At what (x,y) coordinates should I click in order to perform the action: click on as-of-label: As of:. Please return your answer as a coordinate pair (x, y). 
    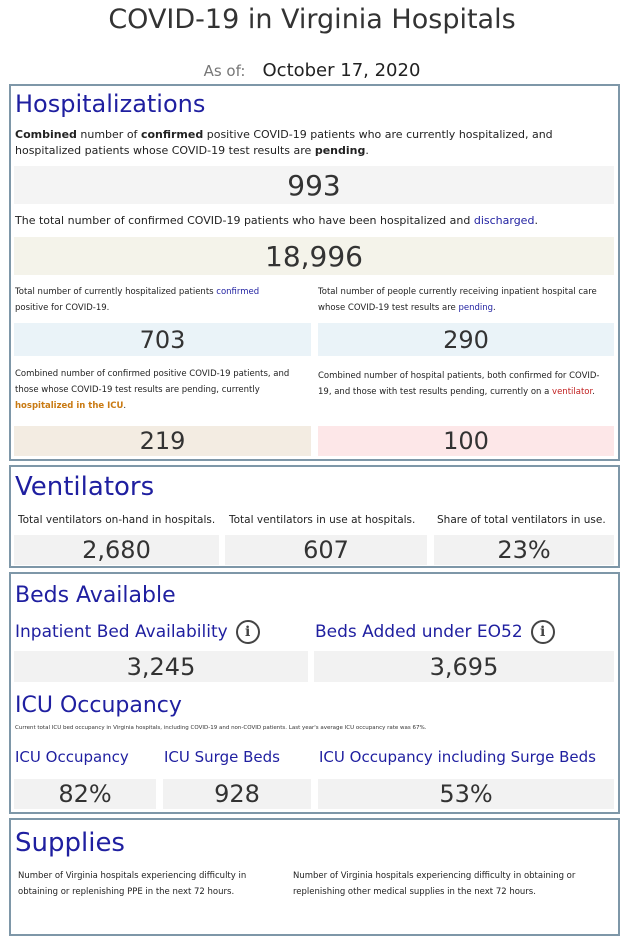
    Looking at the image, I should click on (224, 71).